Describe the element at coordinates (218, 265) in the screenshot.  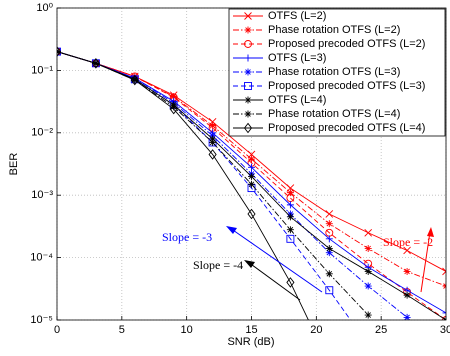
I see `annotation-text: Slope = -4` at that location.